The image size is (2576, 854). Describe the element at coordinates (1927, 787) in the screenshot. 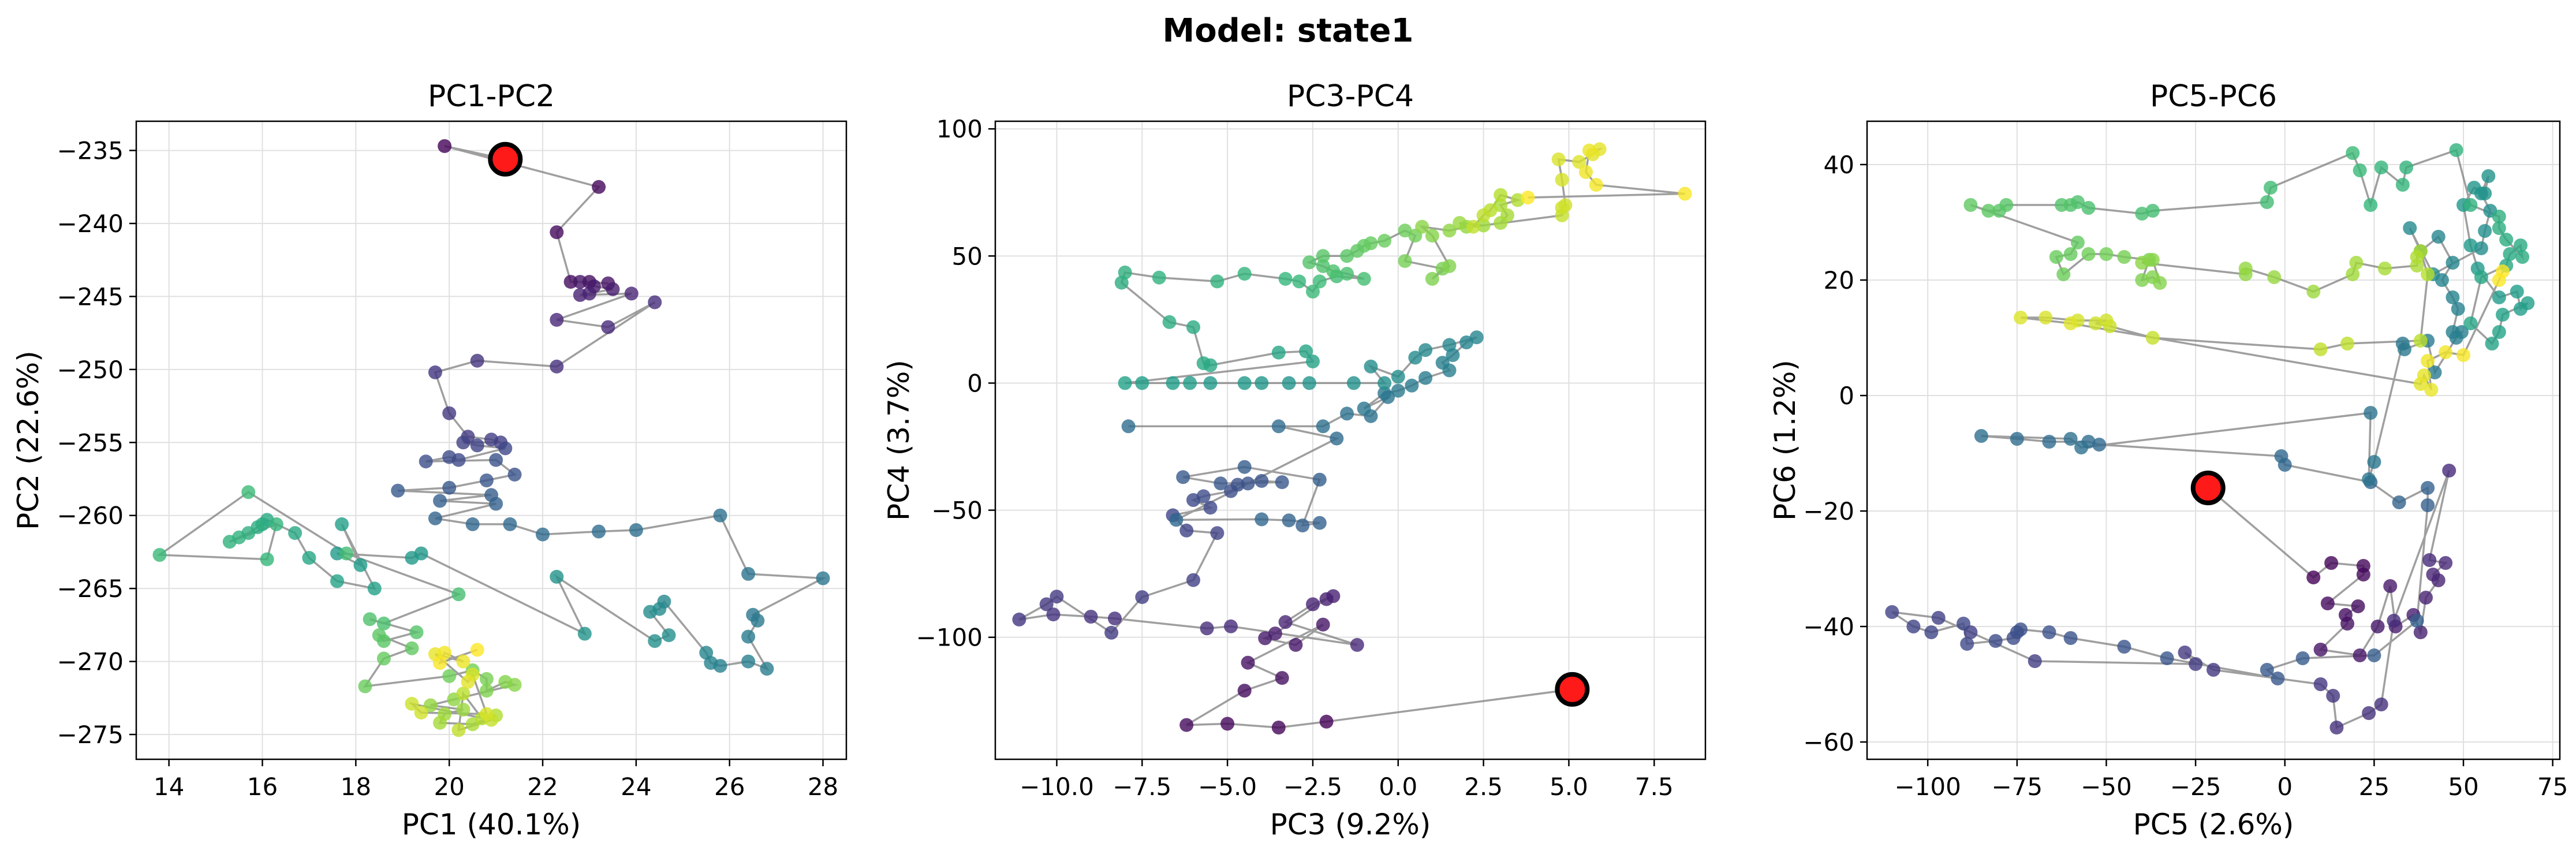

I see `x-tick-label: −100` at that location.